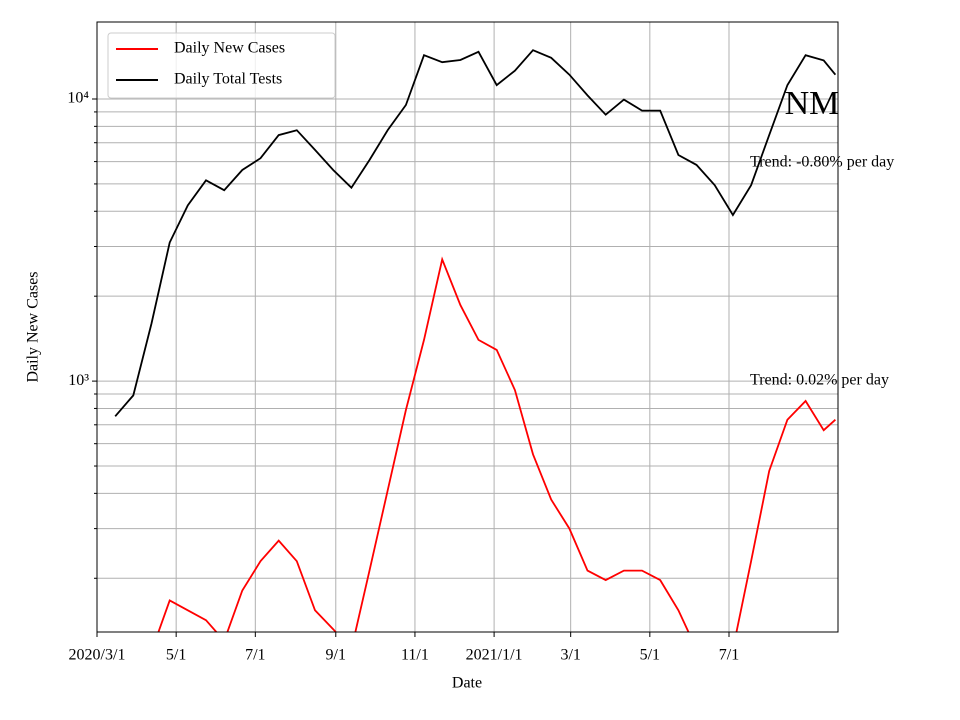 This screenshot has height=720, width=960. I want to click on annotation: NM, so click(812, 103).